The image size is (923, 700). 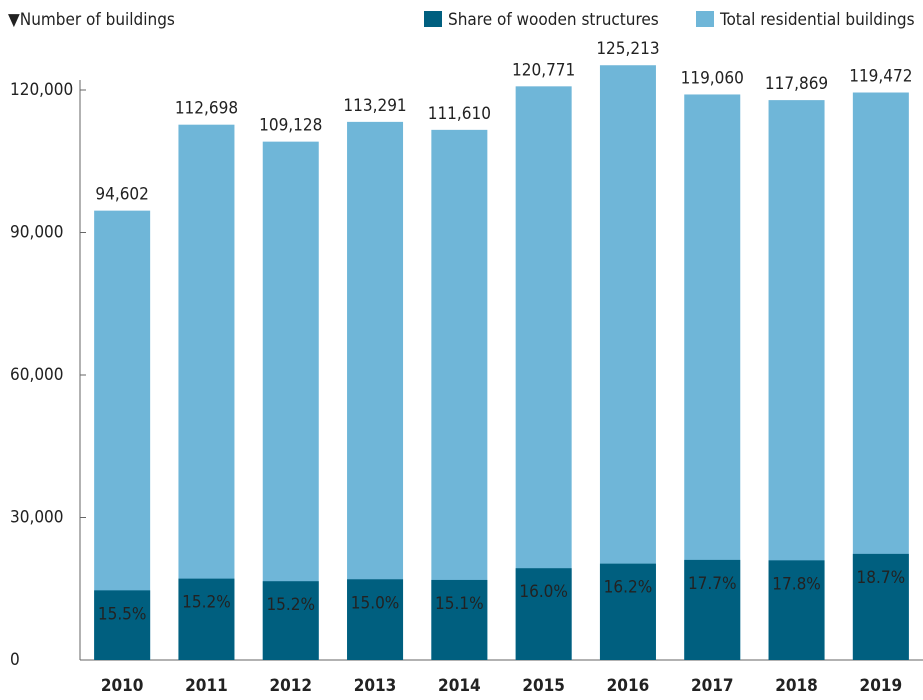 I want to click on wood-label: 15.0%, so click(x=375, y=603).